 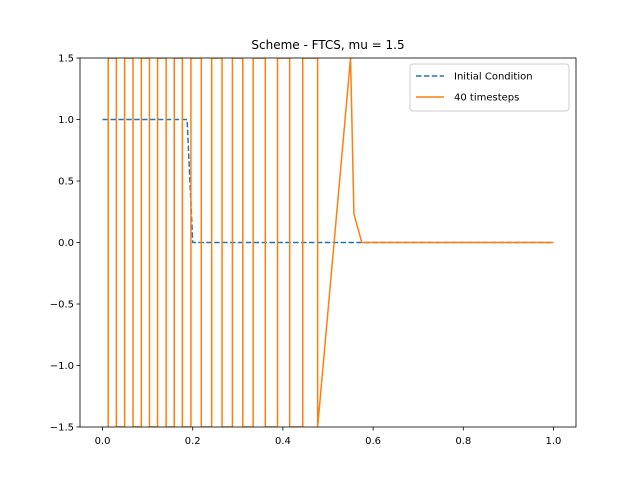 What do you see at coordinates (463, 441) in the screenshot?
I see `x-tick-label: 0.8` at bounding box center [463, 441].